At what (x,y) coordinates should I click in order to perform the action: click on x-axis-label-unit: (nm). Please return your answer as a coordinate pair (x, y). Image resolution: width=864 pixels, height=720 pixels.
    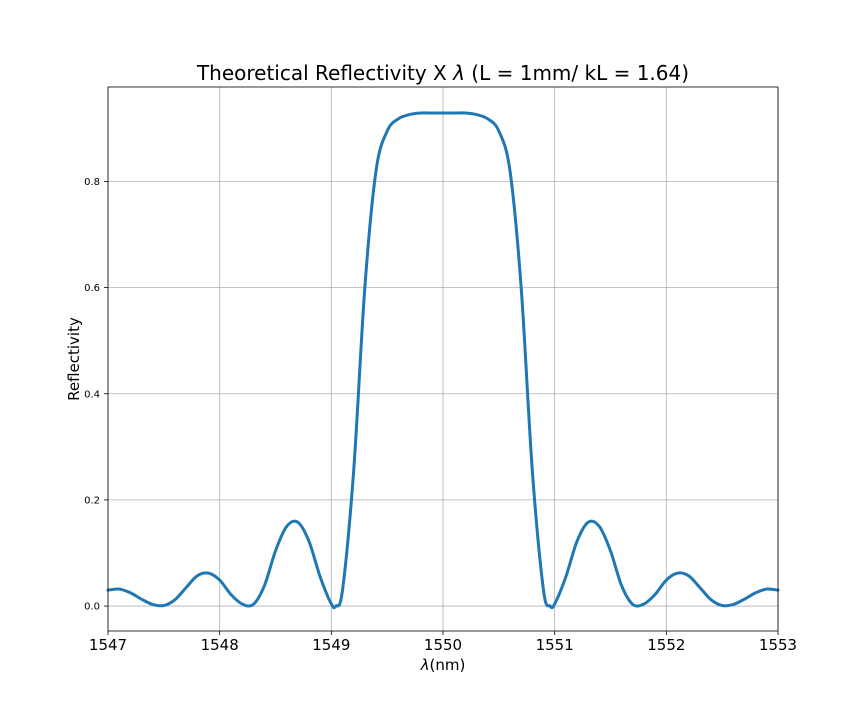
    Looking at the image, I should click on (448, 665).